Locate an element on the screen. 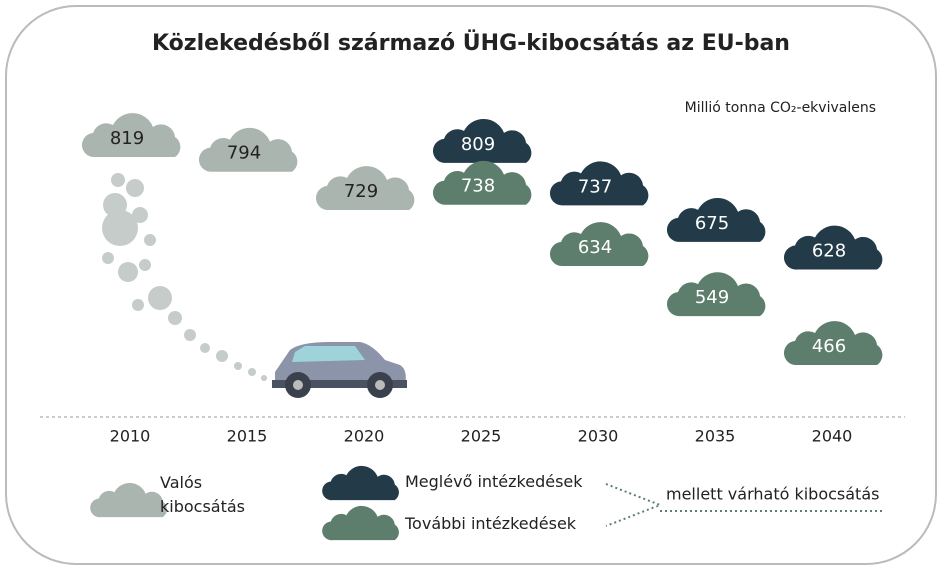 The width and height of the screenshot is (942, 570). x-tick-label: 2010 is located at coordinates (130, 436).